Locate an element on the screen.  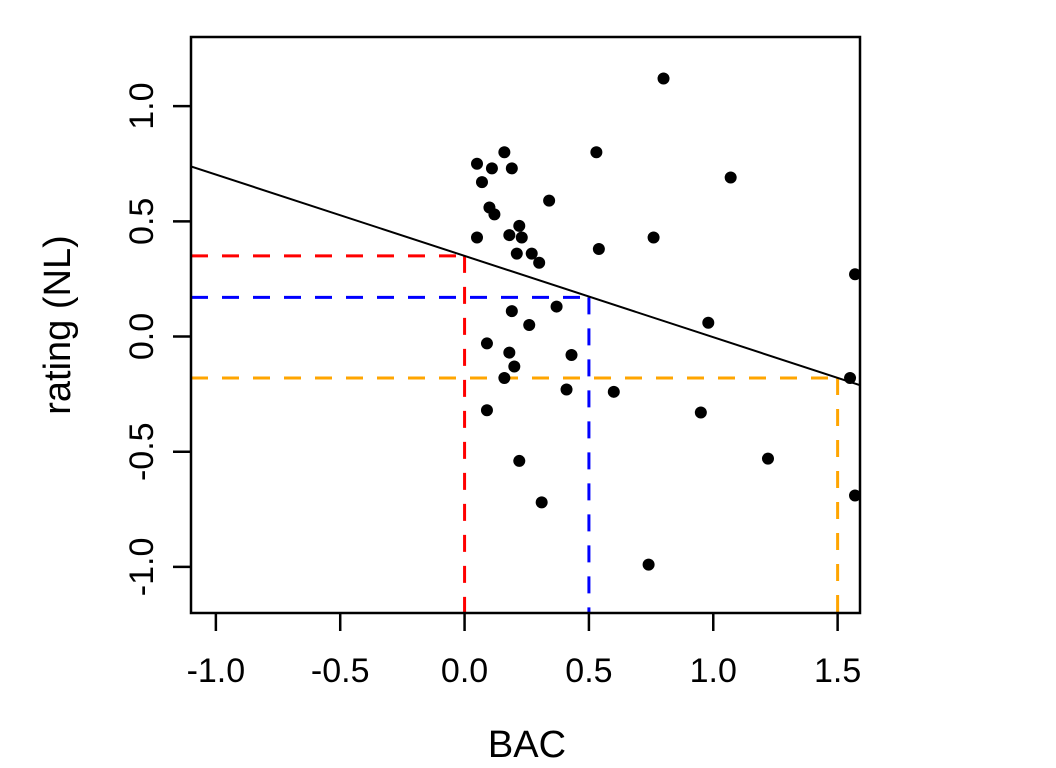
y-tick-label: 1.0 is located at coordinates (142, 105).